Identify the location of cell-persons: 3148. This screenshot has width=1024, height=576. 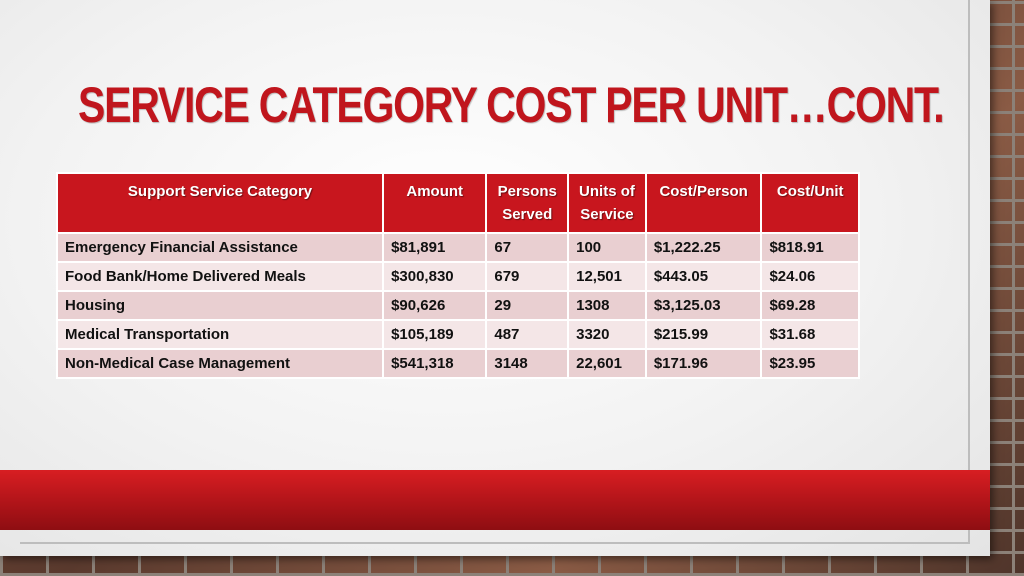
(527, 363).